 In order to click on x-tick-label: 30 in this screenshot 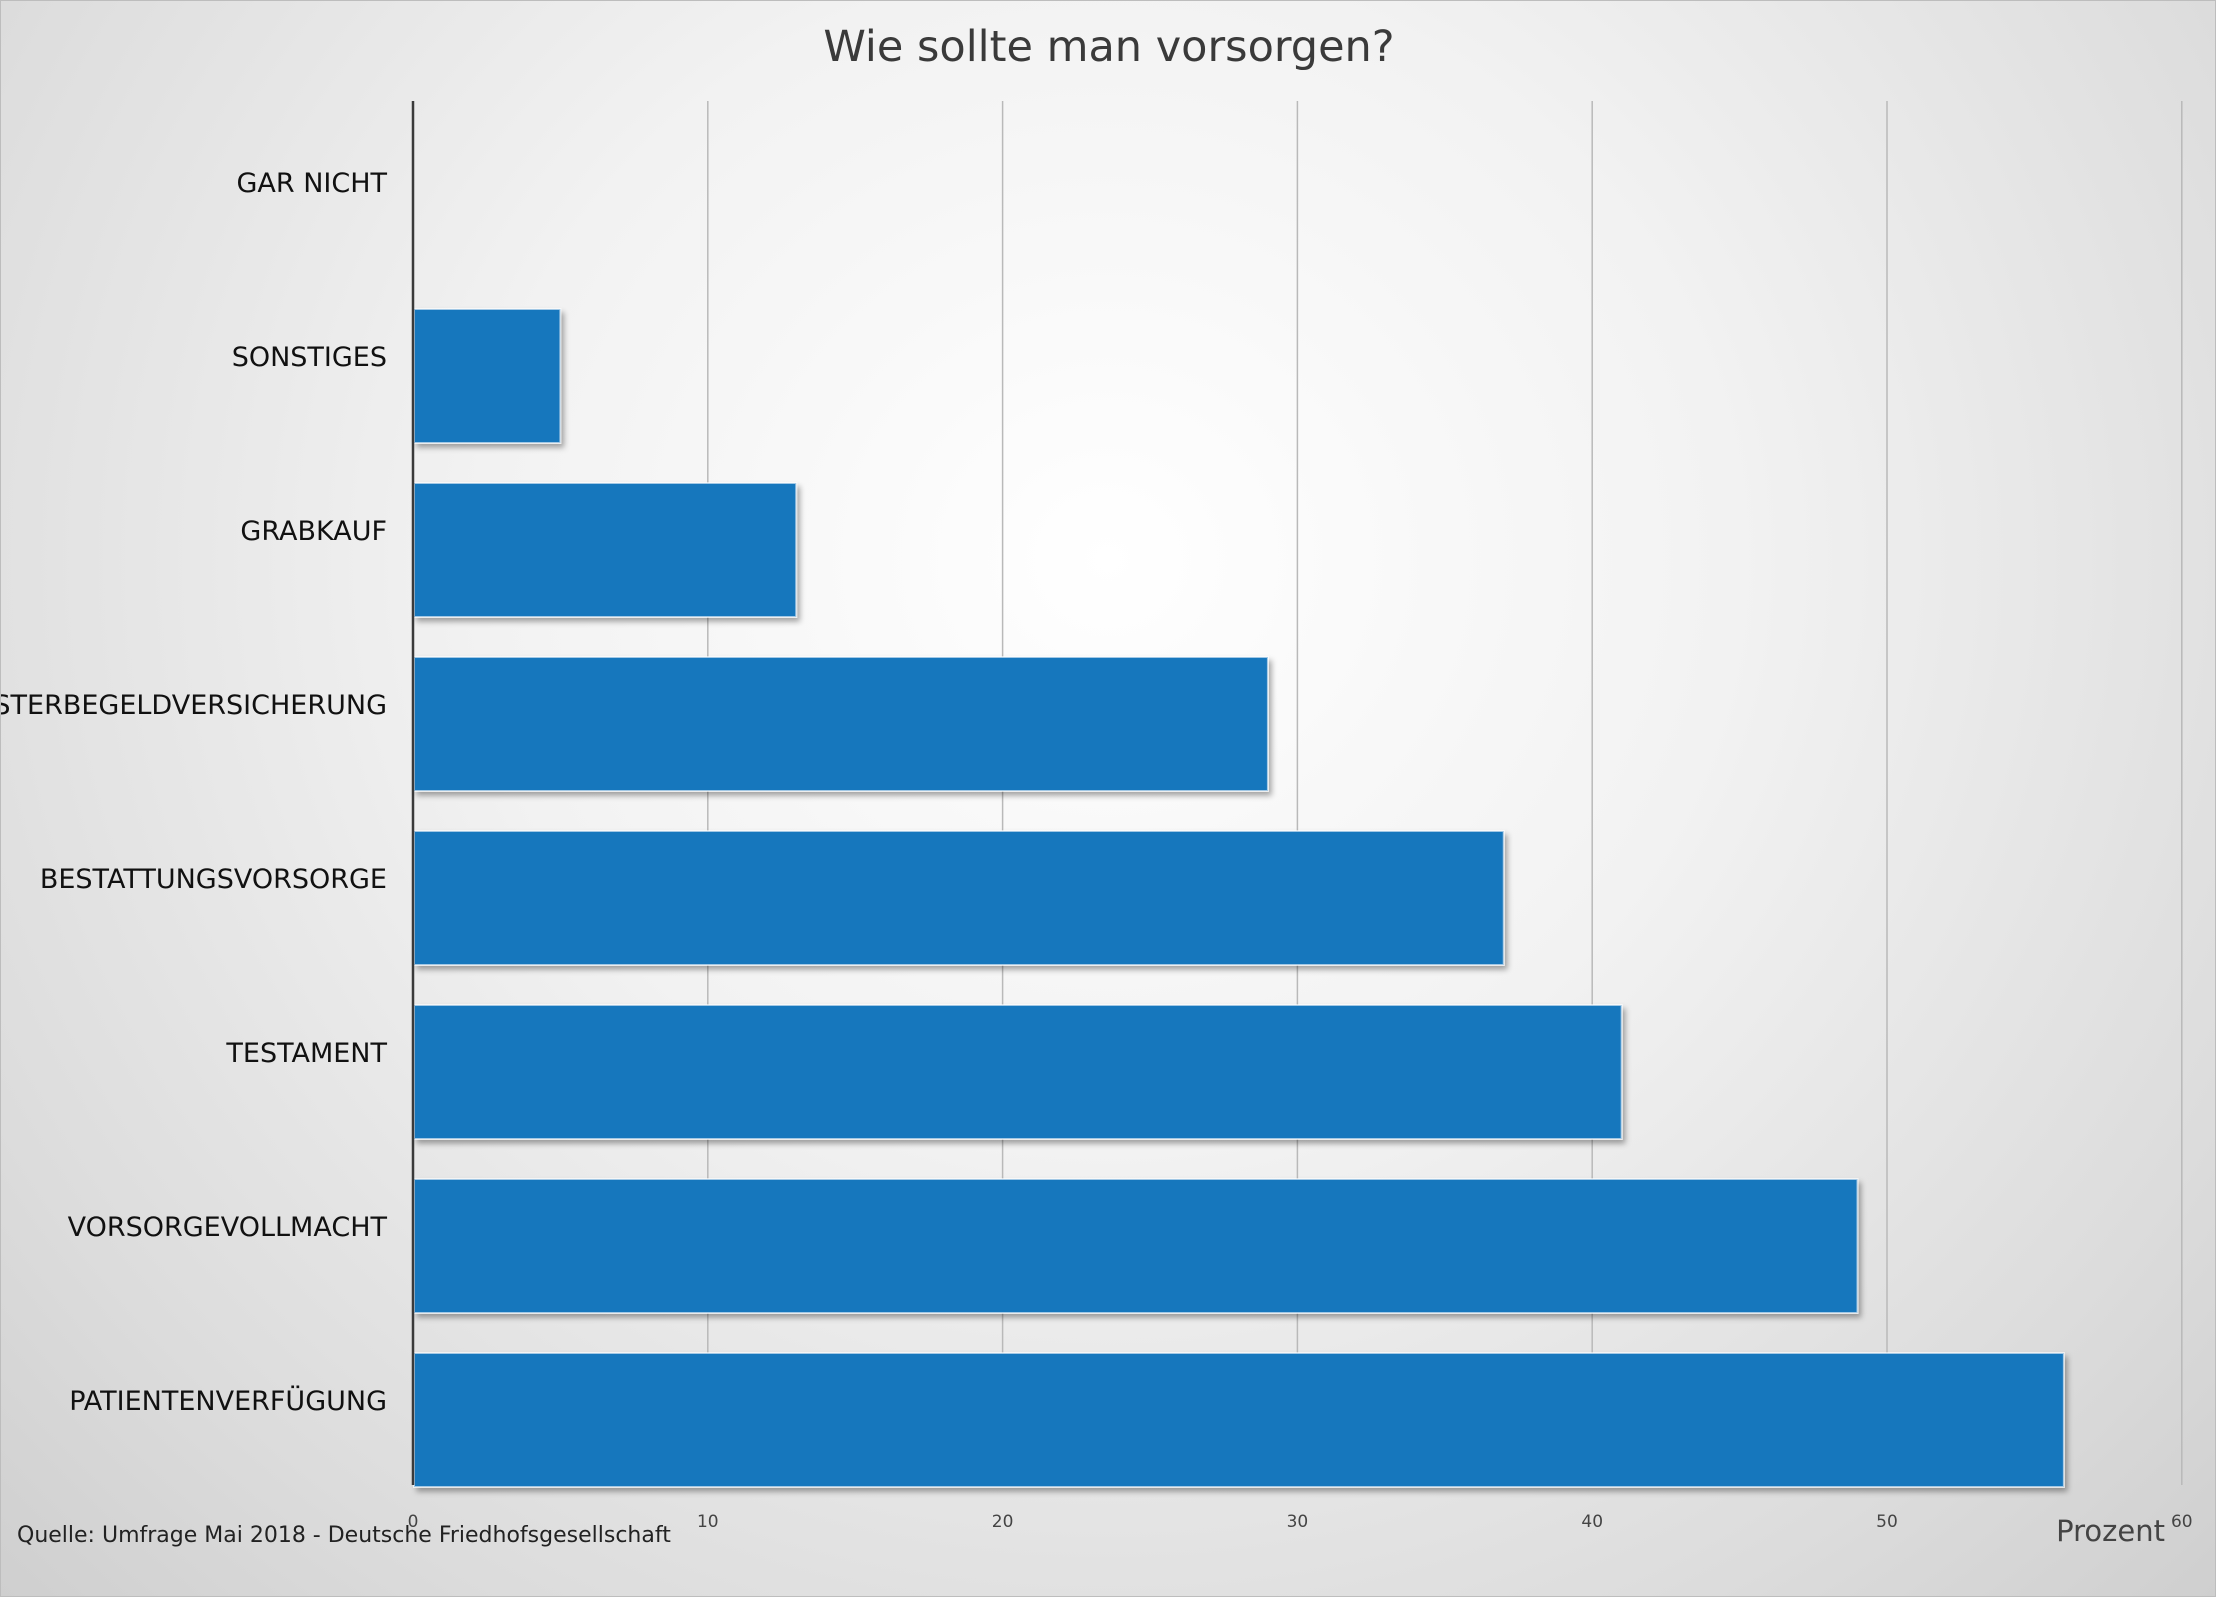, I will do `click(1298, 1522)`.